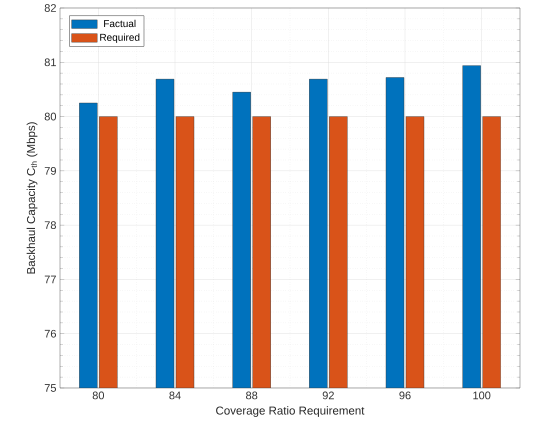 This screenshot has height=438, width=538. Describe the element at coordinates (32, 198) in the screenshot. I see `y-axis-title: Backhaul Capacity C$_{th}$ (Mbps)` at that location.